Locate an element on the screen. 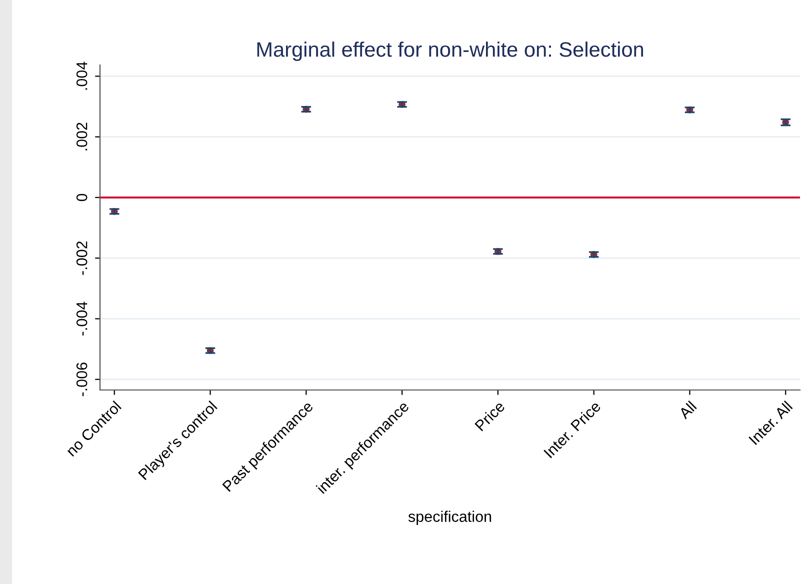  y-tick-label: 0 is located at coordinates (82, 198).